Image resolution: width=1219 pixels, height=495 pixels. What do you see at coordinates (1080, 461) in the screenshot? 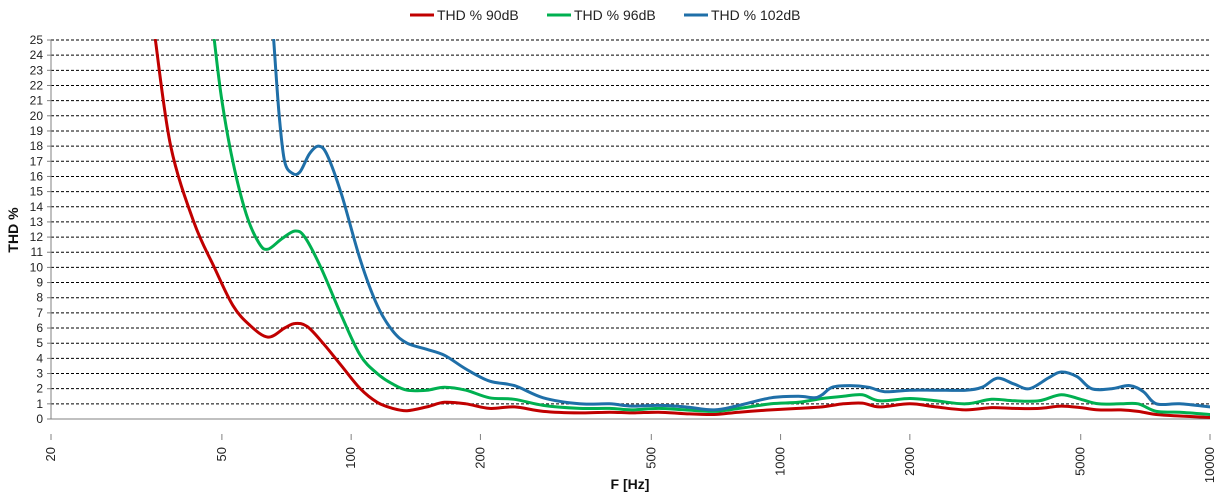
I see `x-tick-label: 5000` at bounding box center [1080, 461].